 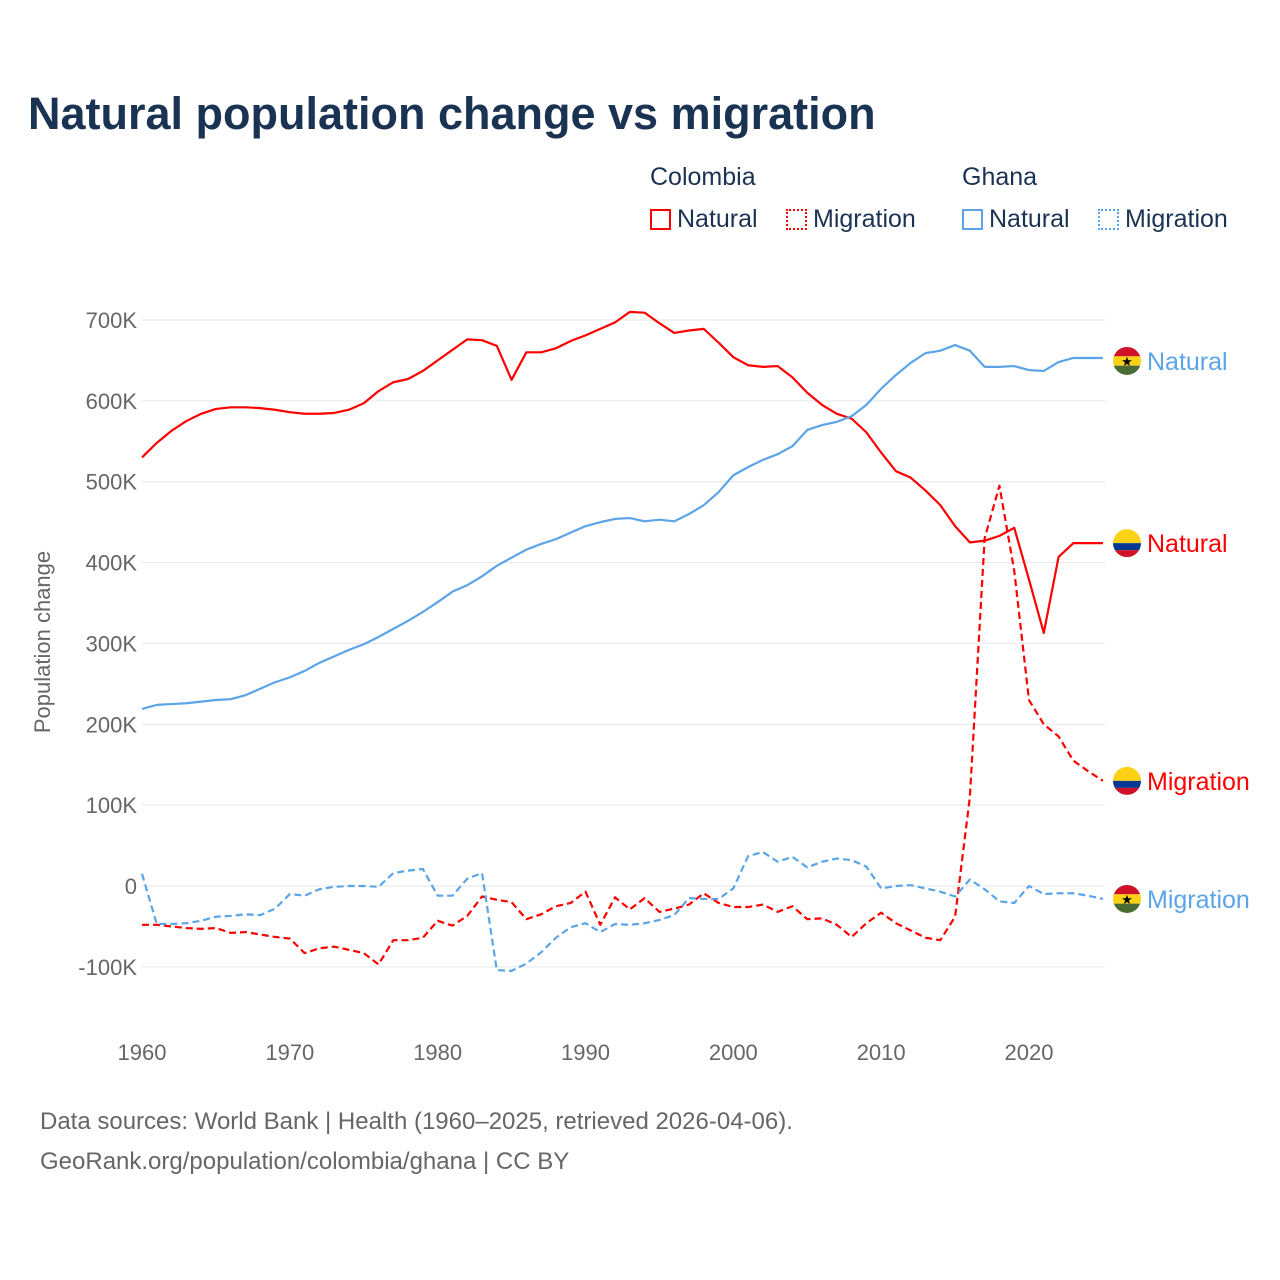 I want to click on y-tick-label: 0, so click(x=131, y=886).